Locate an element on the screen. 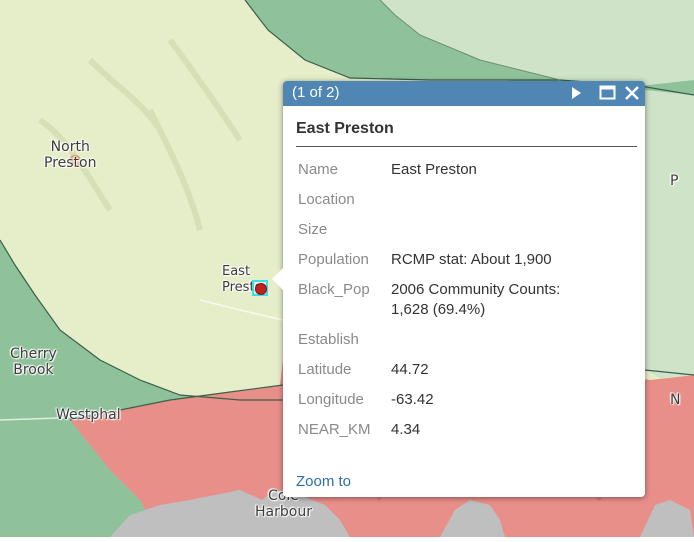 The width and height of the screenshot is (694, 542). place-label-edge-p: P is located at coordinates (674, 181).